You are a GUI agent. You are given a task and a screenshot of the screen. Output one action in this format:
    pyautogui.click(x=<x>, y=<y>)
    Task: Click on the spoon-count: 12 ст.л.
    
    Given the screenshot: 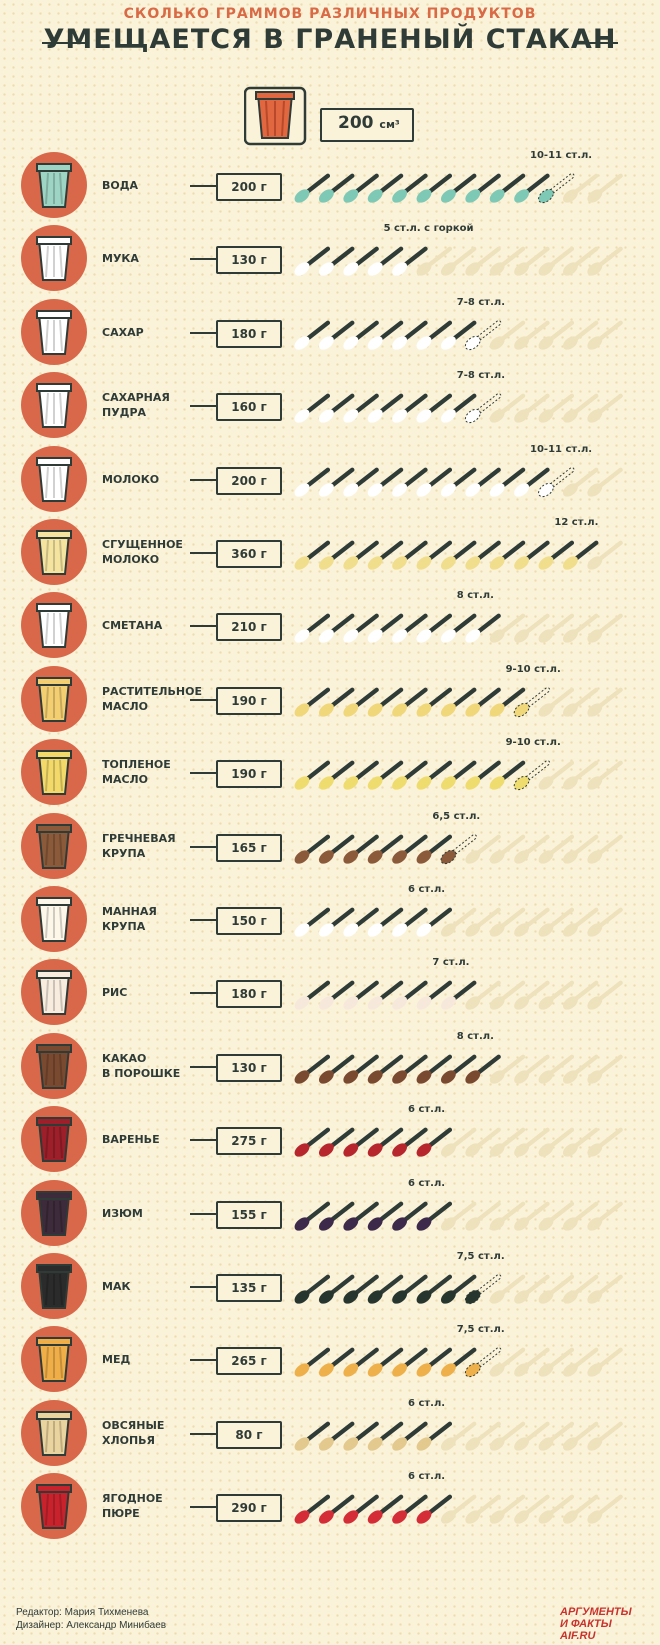 What is the action you would take?
    pyautogui.click(x=576, y=522)
    